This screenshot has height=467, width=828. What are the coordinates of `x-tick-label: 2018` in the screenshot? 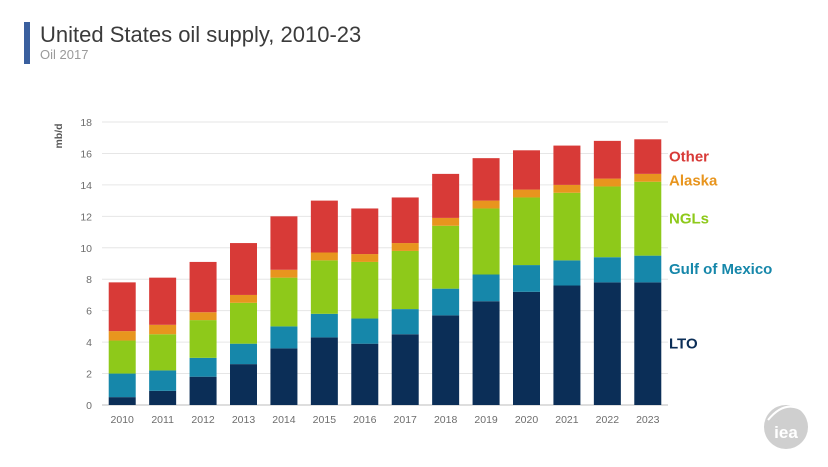 It's located at (446, 420).